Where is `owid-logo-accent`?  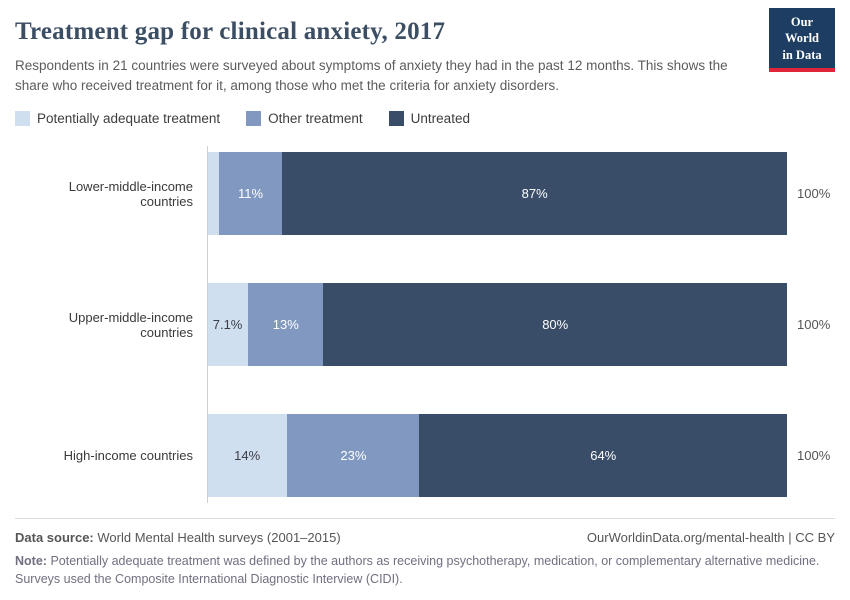 owid-logo-accent is located at coordinates (802, 69).